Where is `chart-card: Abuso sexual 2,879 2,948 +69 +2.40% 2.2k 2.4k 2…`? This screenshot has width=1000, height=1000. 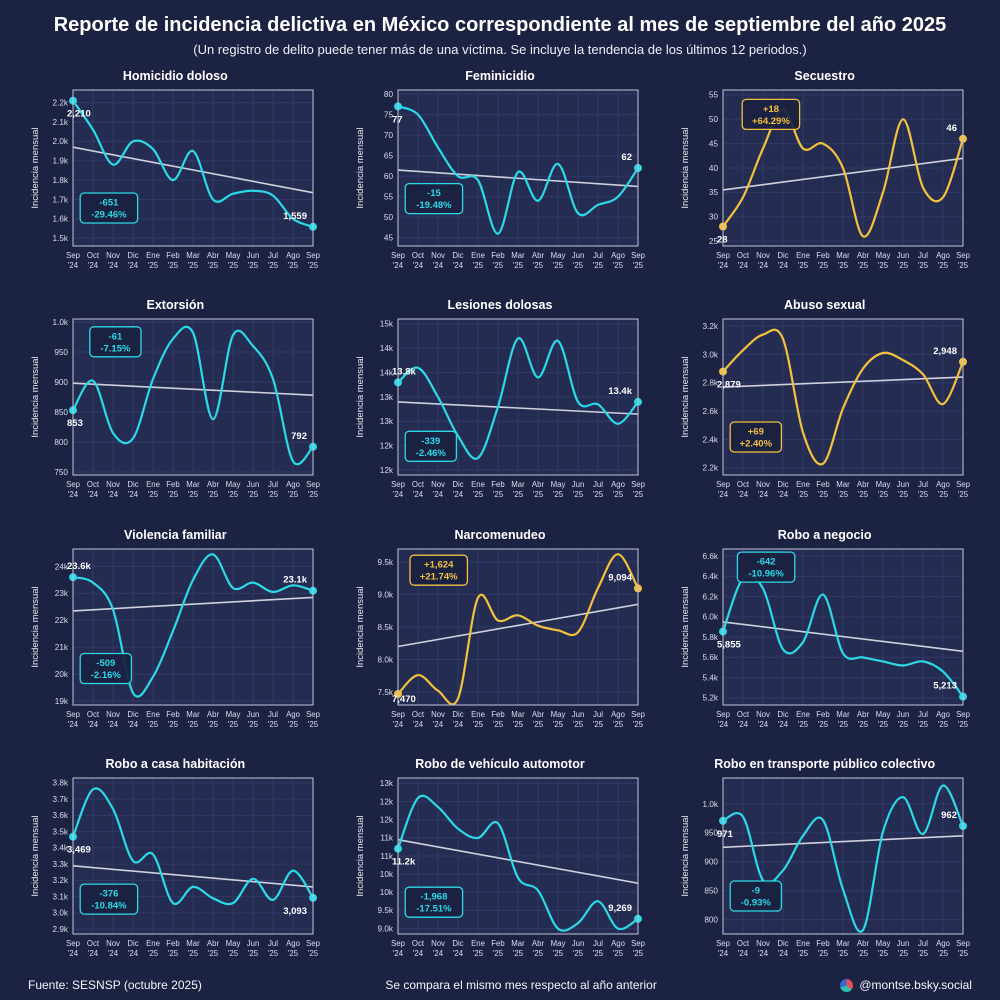 chart-card: Abuso sexual 2,879 2,948 +69 +2.40% 2.2k 2.4k 2… is located at coordinates (825, 403).